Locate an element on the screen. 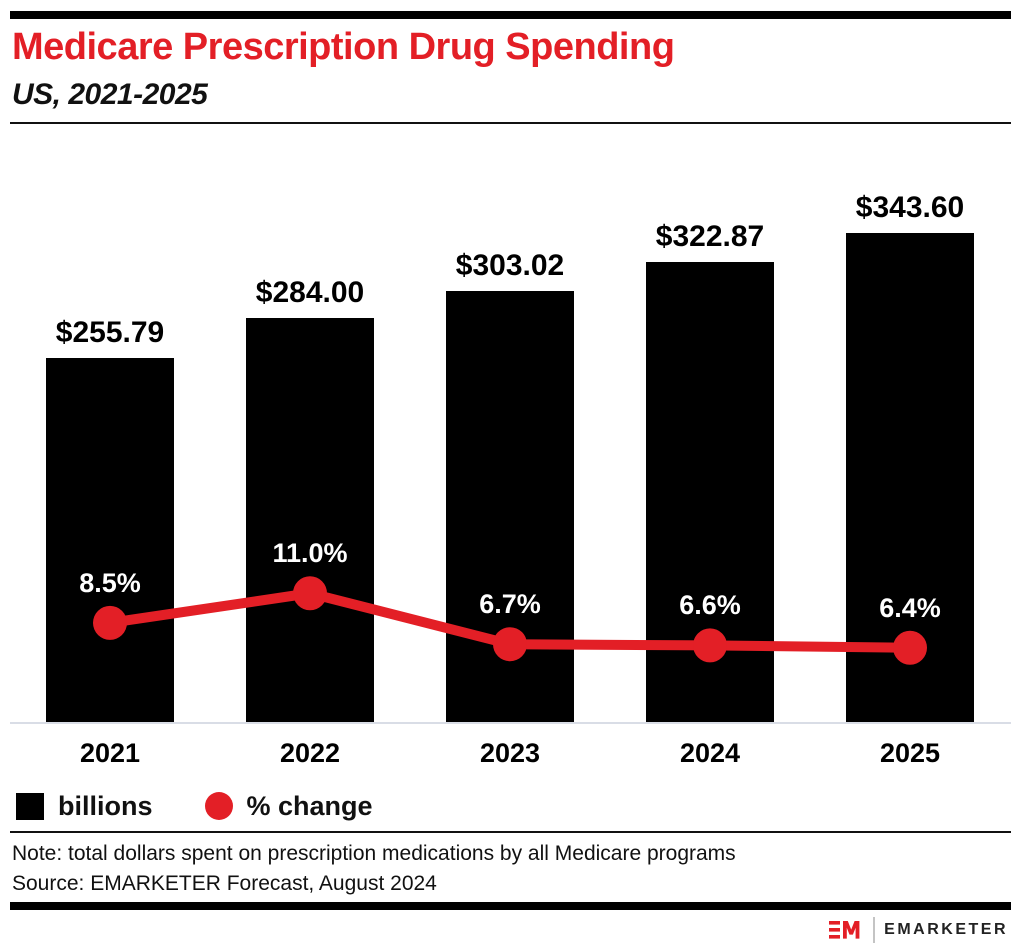 The height and width of the screenshot is (952, 1020). x-axis-line is located at coordinates (510, 723).